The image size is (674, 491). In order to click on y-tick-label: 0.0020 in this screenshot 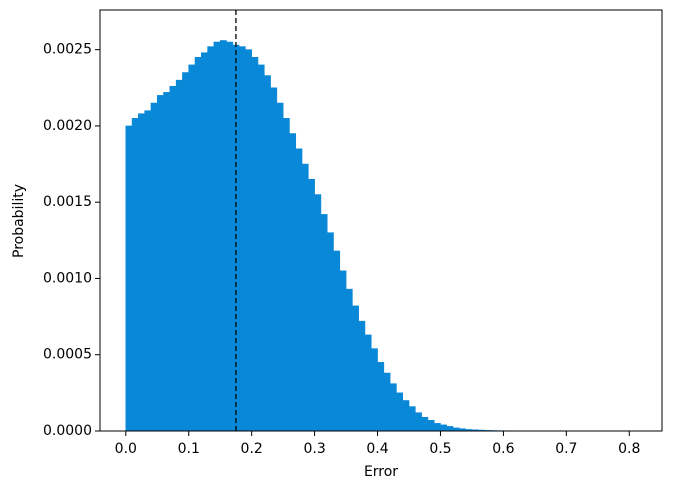, I will do `click(67, 126)`.